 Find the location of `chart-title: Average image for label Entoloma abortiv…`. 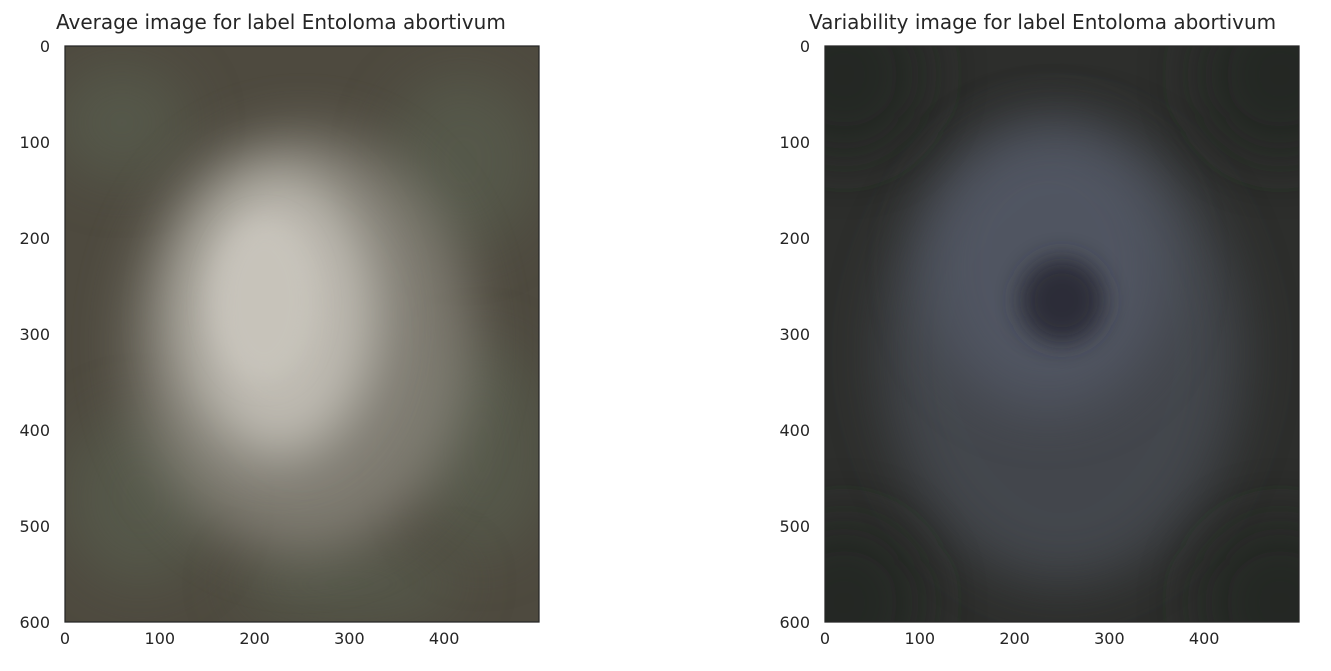

chart-title: Average image for label Entoloma abortiv… is located at coordinates (281, 22).